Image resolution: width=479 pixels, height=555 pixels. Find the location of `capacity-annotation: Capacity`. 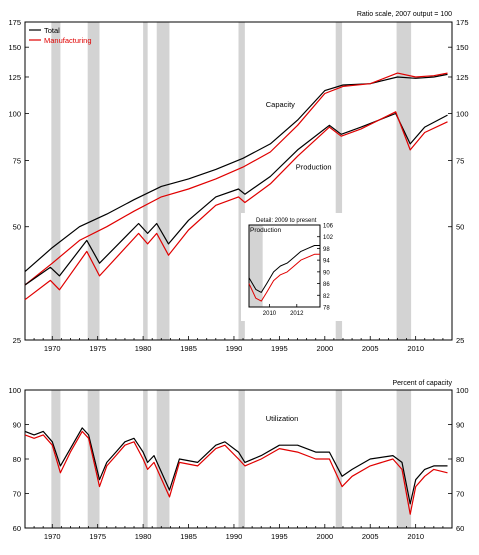

capacity-annotation: Capacity is located at coordinates (280, 104).